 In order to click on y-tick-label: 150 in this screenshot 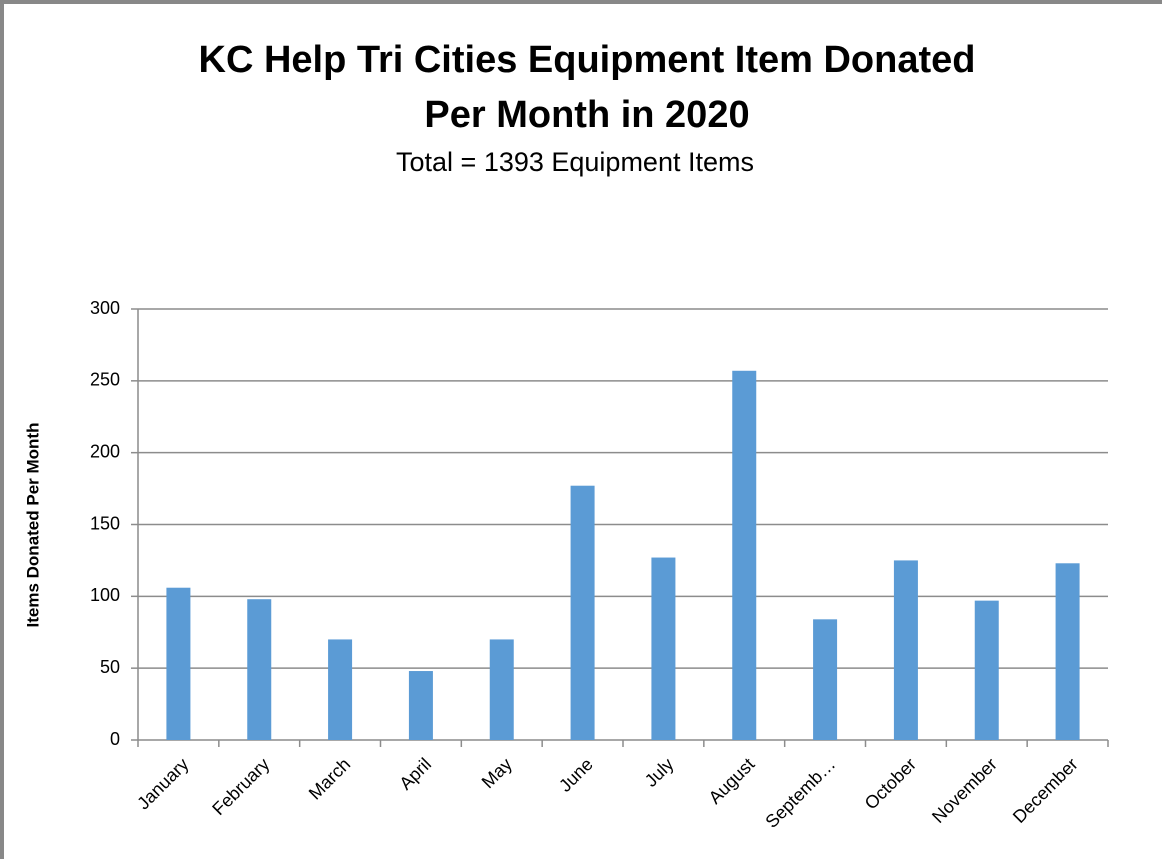, I will do `click(105, 523)`.